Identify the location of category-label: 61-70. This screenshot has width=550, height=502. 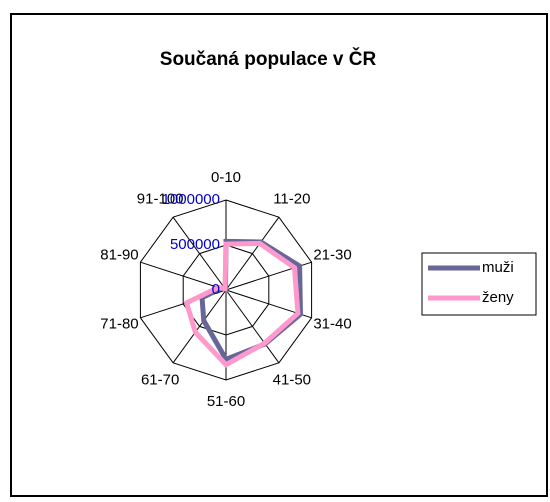
(160, 380).